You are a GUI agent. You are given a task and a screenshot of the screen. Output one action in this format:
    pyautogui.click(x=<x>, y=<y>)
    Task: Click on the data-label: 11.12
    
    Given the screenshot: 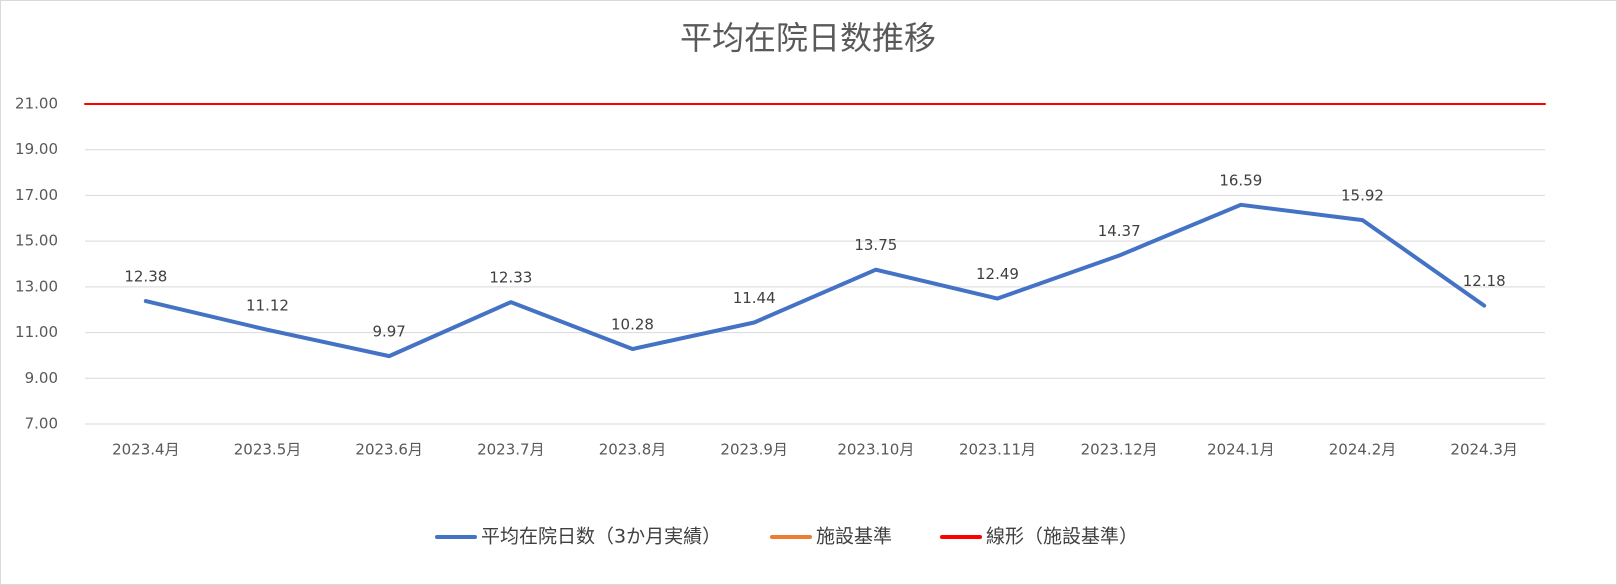 What is the action you would take?
    pyautogui.click(x=267, y=305)
    